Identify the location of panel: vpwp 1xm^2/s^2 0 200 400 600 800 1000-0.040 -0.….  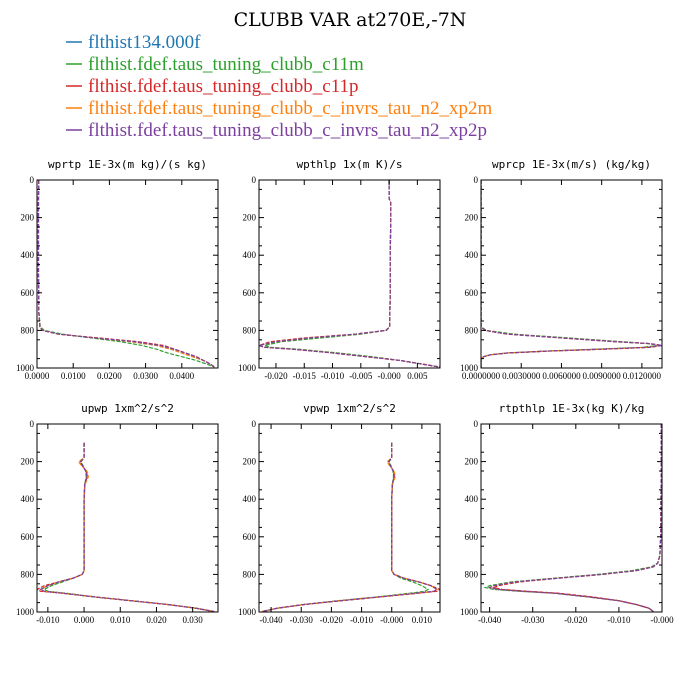
(339, 513).